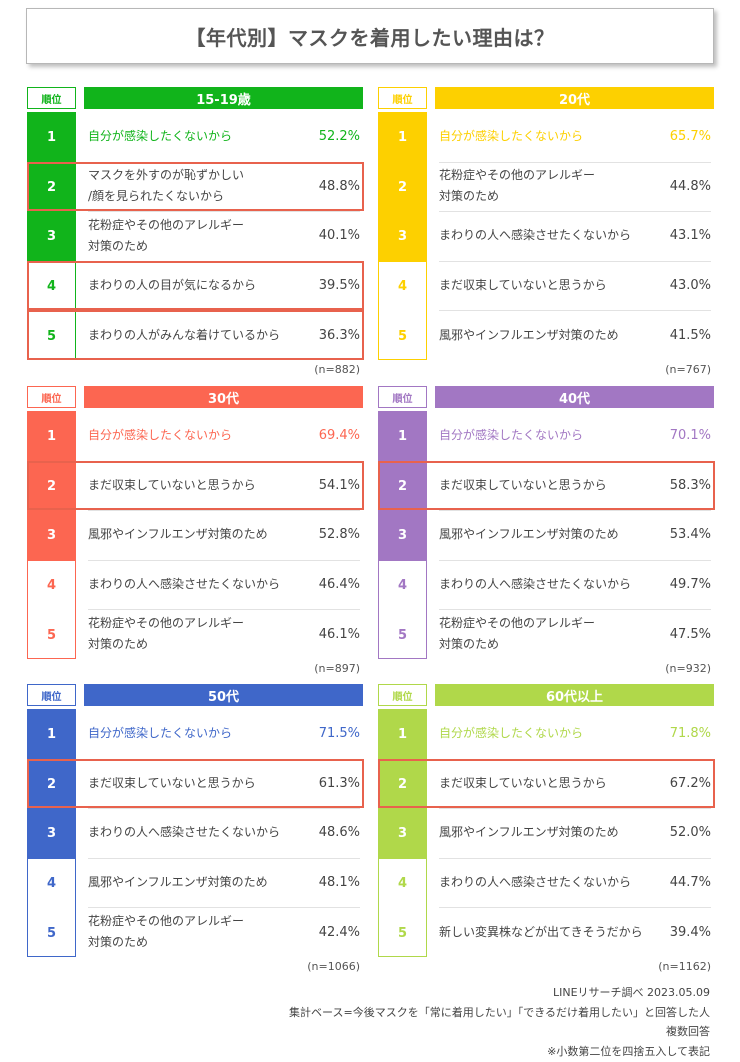 The height and width of the screenshot is (1062, 740). I want to click on ranking-row: 新しい変異株などが出てきそうだから 39.4%, so click(575, 932).